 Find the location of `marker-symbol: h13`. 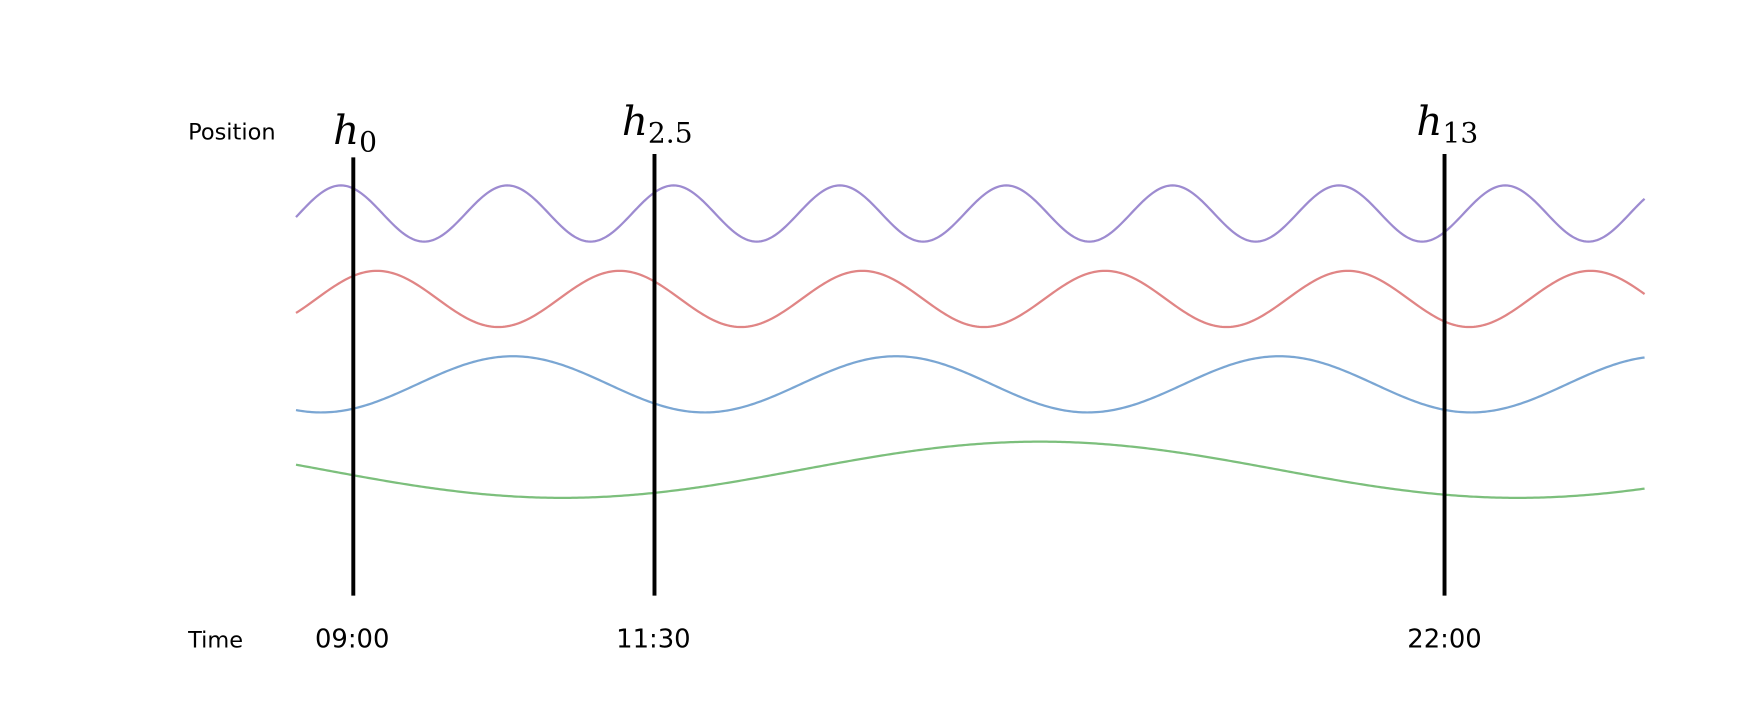

marker-symbol: h13 is located at coordinates (1447, 123).